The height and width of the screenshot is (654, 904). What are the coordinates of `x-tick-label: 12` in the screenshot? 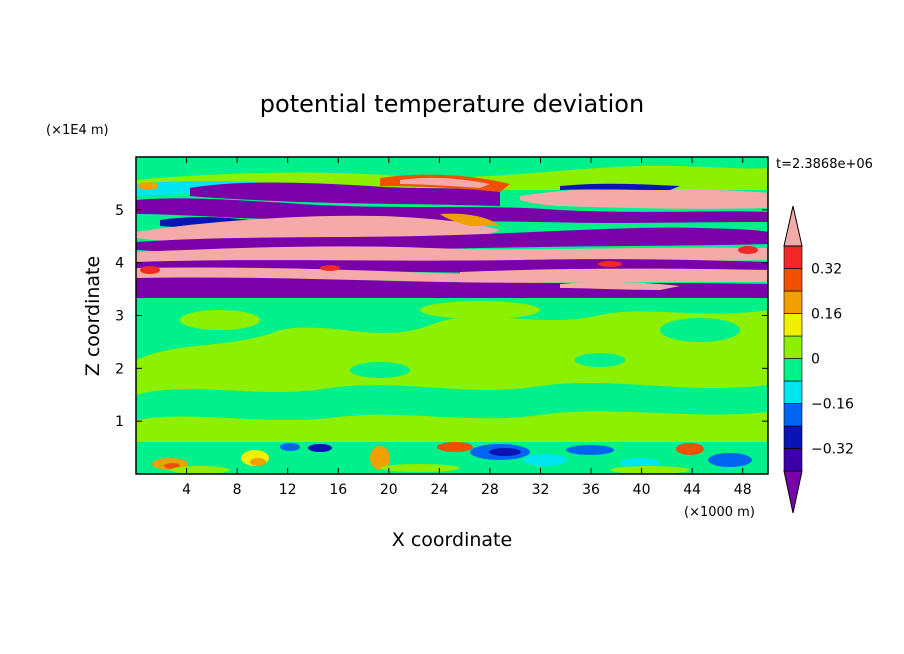 It's located at (288, 490).